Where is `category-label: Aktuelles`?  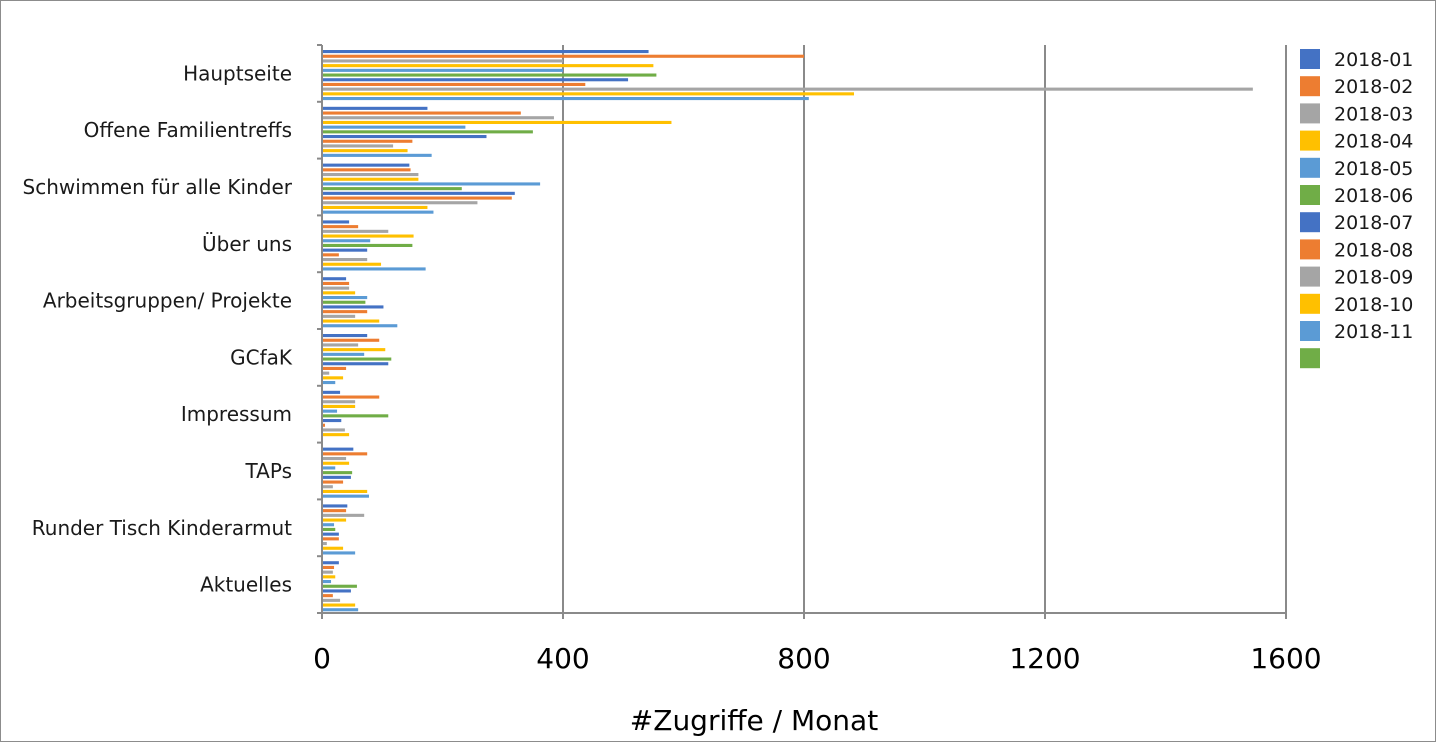
category-label: Aktuelles is located at coordinates (246, 585).